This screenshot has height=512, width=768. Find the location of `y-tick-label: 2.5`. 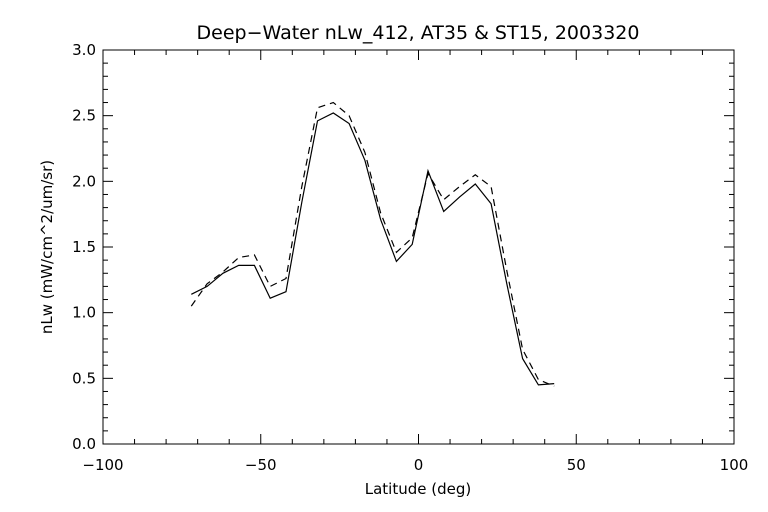

y-tick-label: 2.5 is located at coordinates (84, 116).